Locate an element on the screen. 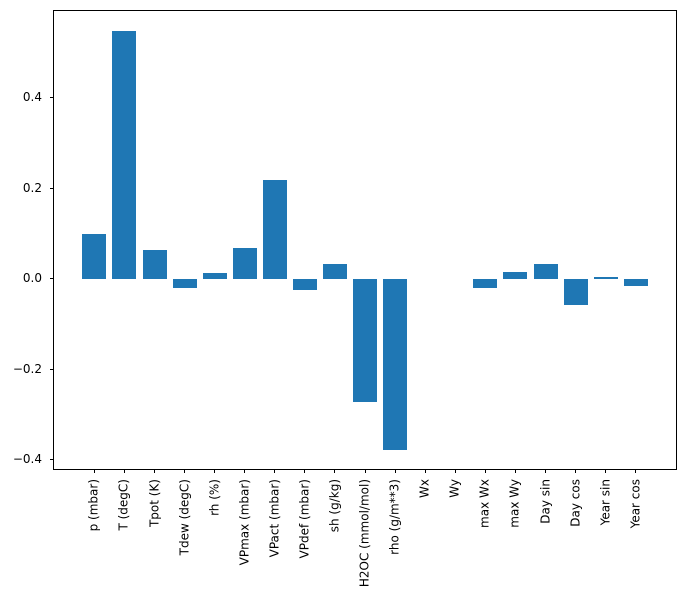  x-tick-label: Wy is located at coordinates (454, 488).